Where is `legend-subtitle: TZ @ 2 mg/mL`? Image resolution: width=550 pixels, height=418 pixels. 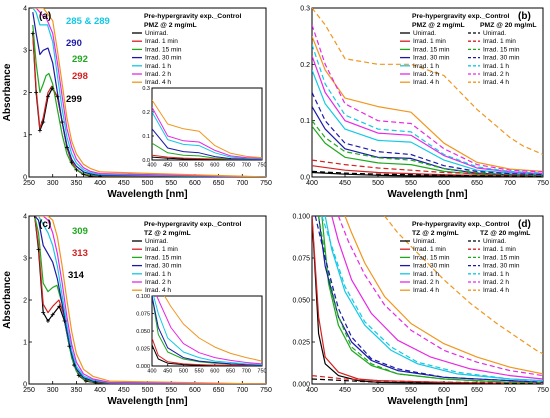
legend-subtitle: TZ @ 2 mg/mL is located at coordinates (167, 233).